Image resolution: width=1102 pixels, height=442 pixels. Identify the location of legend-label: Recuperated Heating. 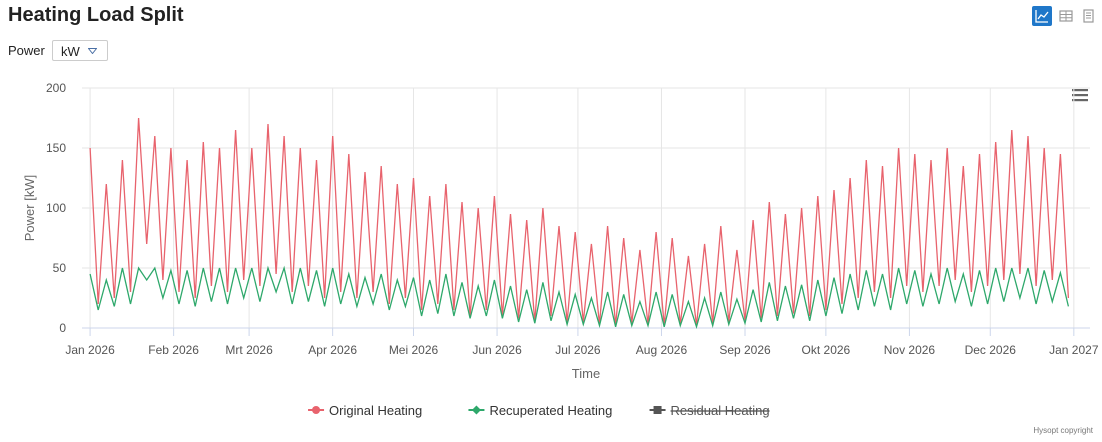
(550, 410).